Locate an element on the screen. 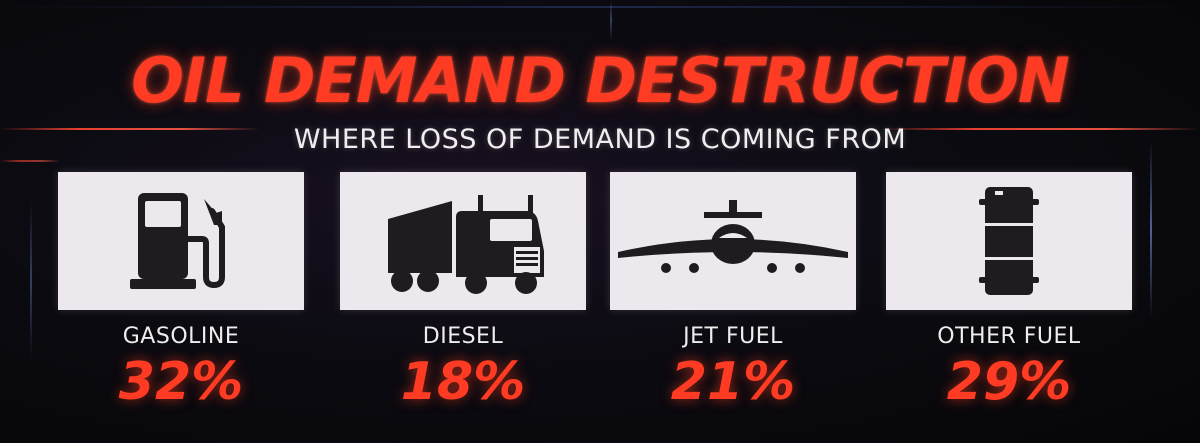 This screenshot has height=443, width=1200. category-value: 29% is located at coordinates (1009, 382).